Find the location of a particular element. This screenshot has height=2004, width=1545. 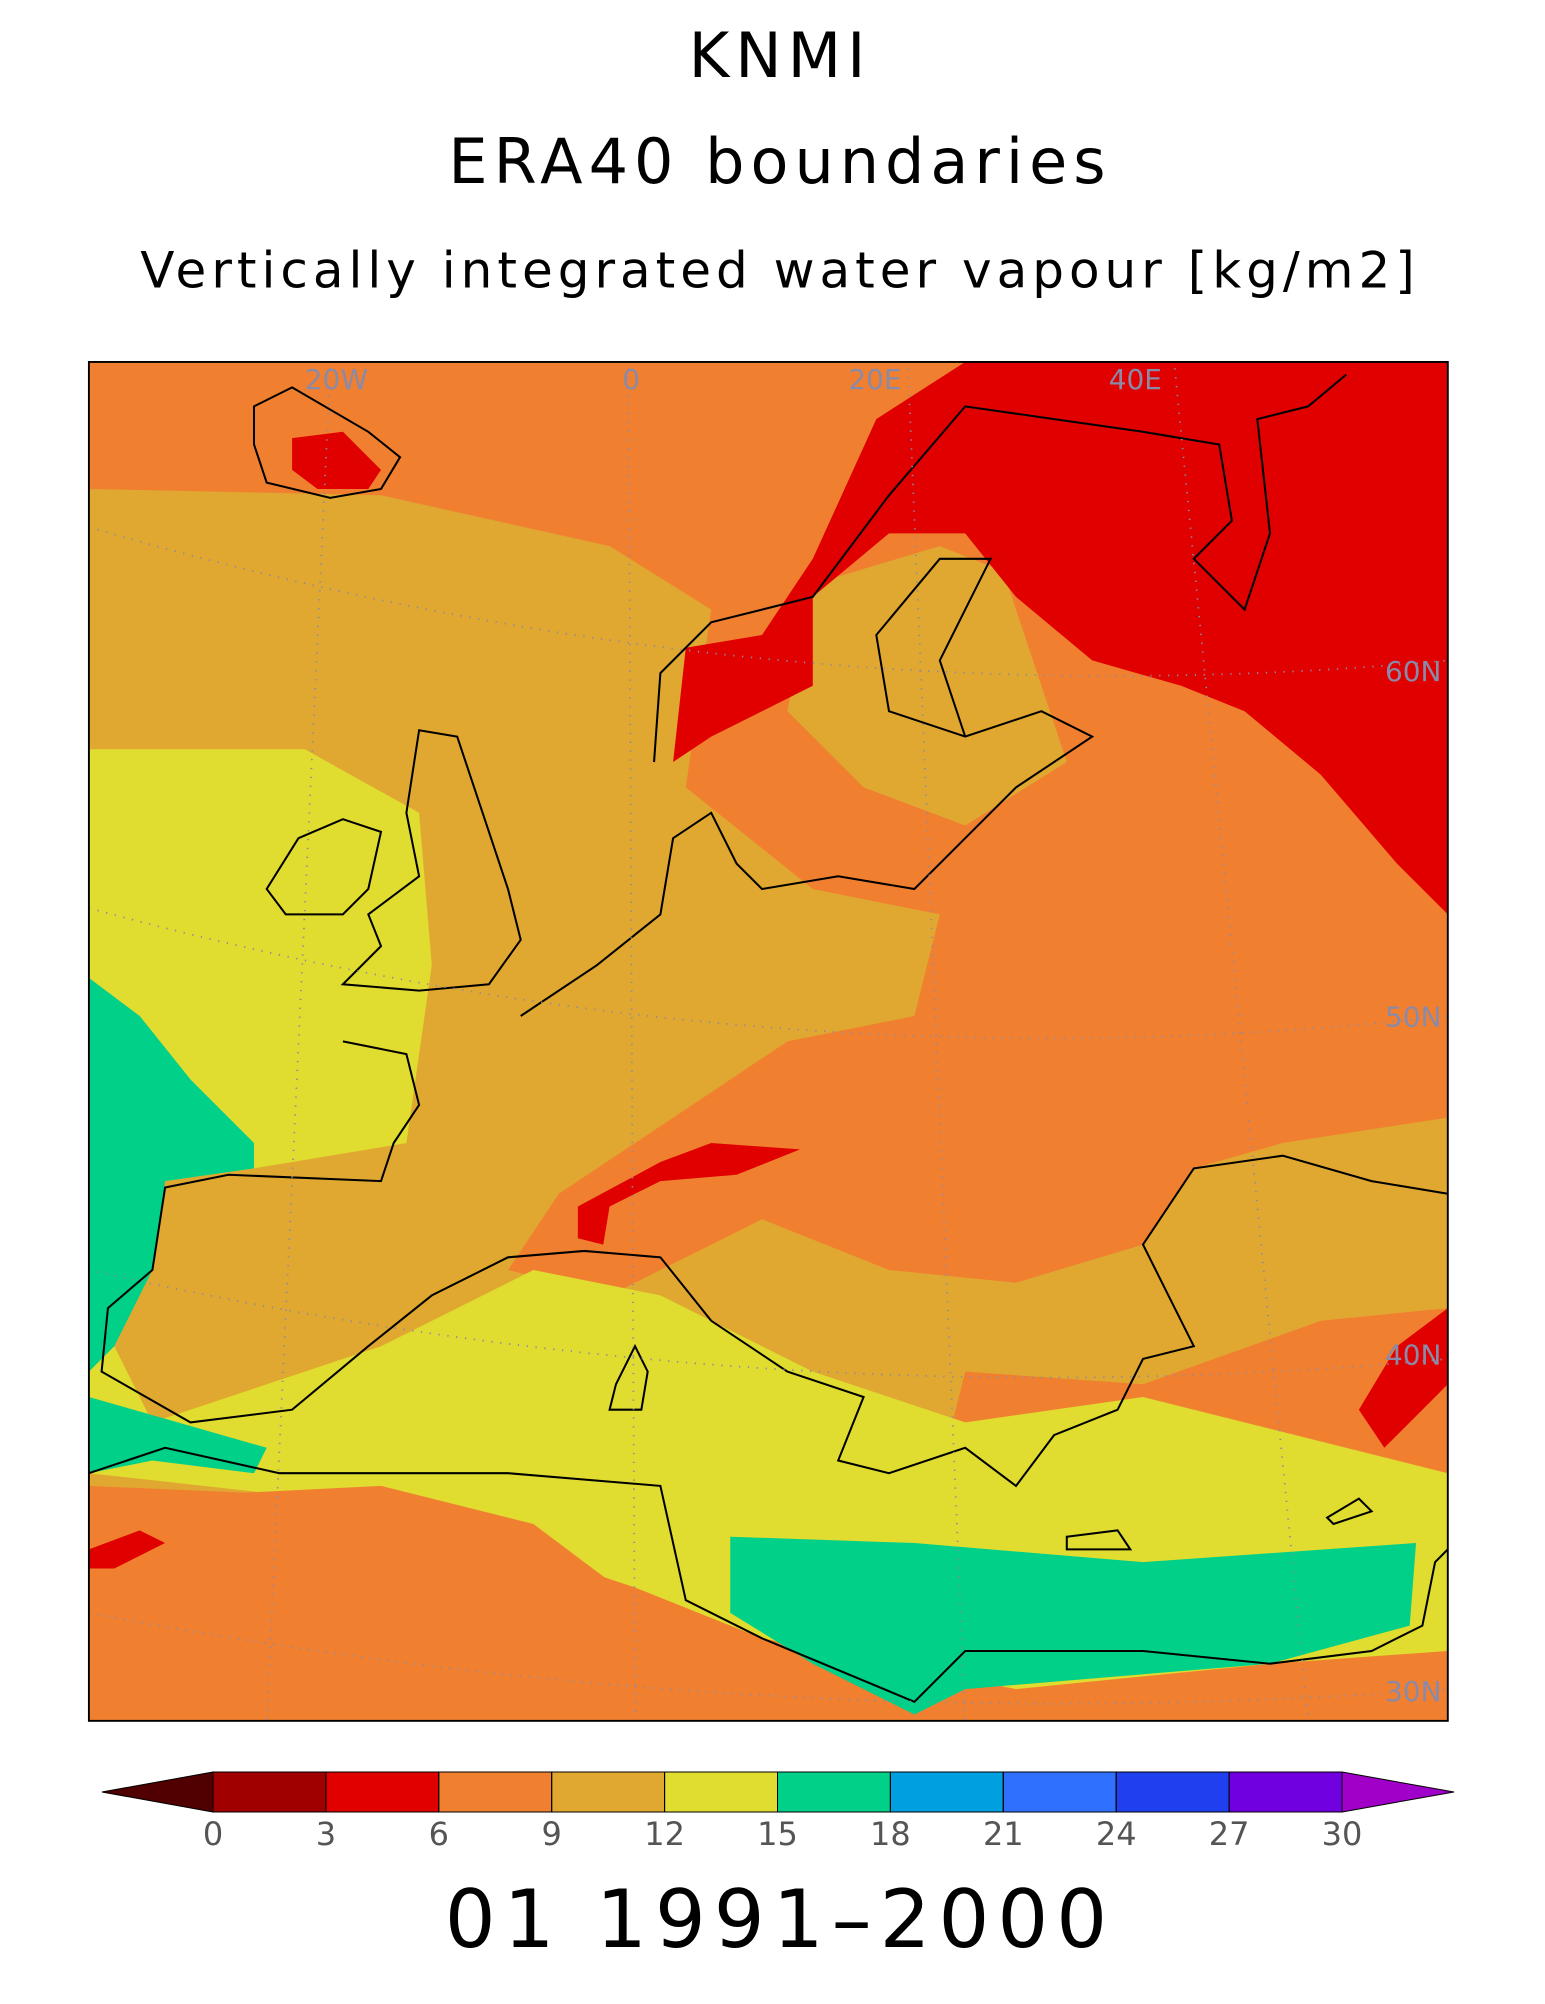

colorbar-label: 30 is located at coordinates (1342, 1834).